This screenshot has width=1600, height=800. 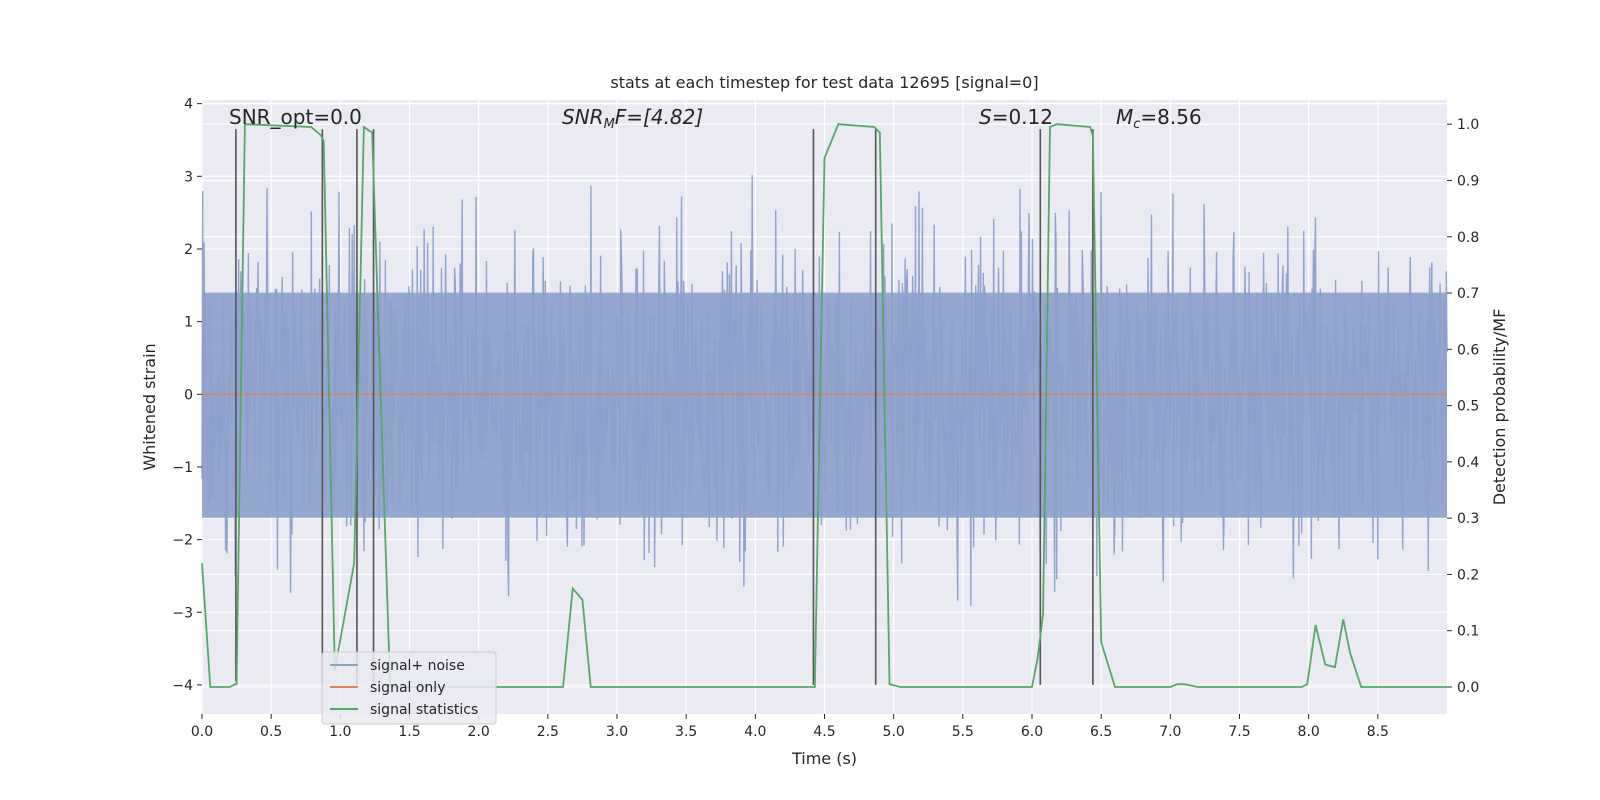 What do you see at coordinates (755, 732) in the screenshot?
I see `x-tick-label: 4.0` at bounding box center [755, 732].